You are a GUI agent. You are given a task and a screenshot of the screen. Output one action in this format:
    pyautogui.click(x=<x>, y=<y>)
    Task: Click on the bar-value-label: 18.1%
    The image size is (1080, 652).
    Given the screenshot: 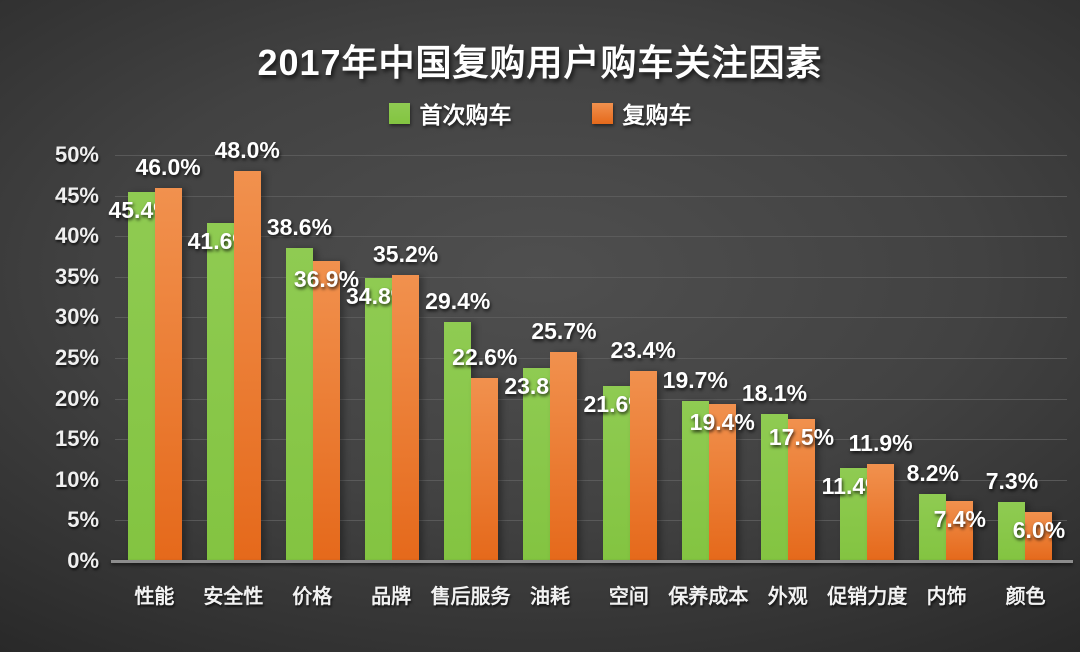 What is the action you would take?
    pyautogui.click(x=774, y=393)
    